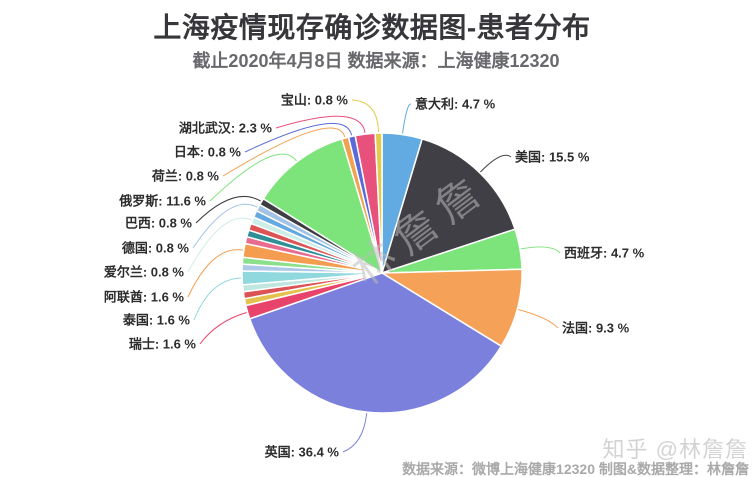 This screenshot has height=477, width=752. I want to click on pie-slice-英国, so click(375, 343).